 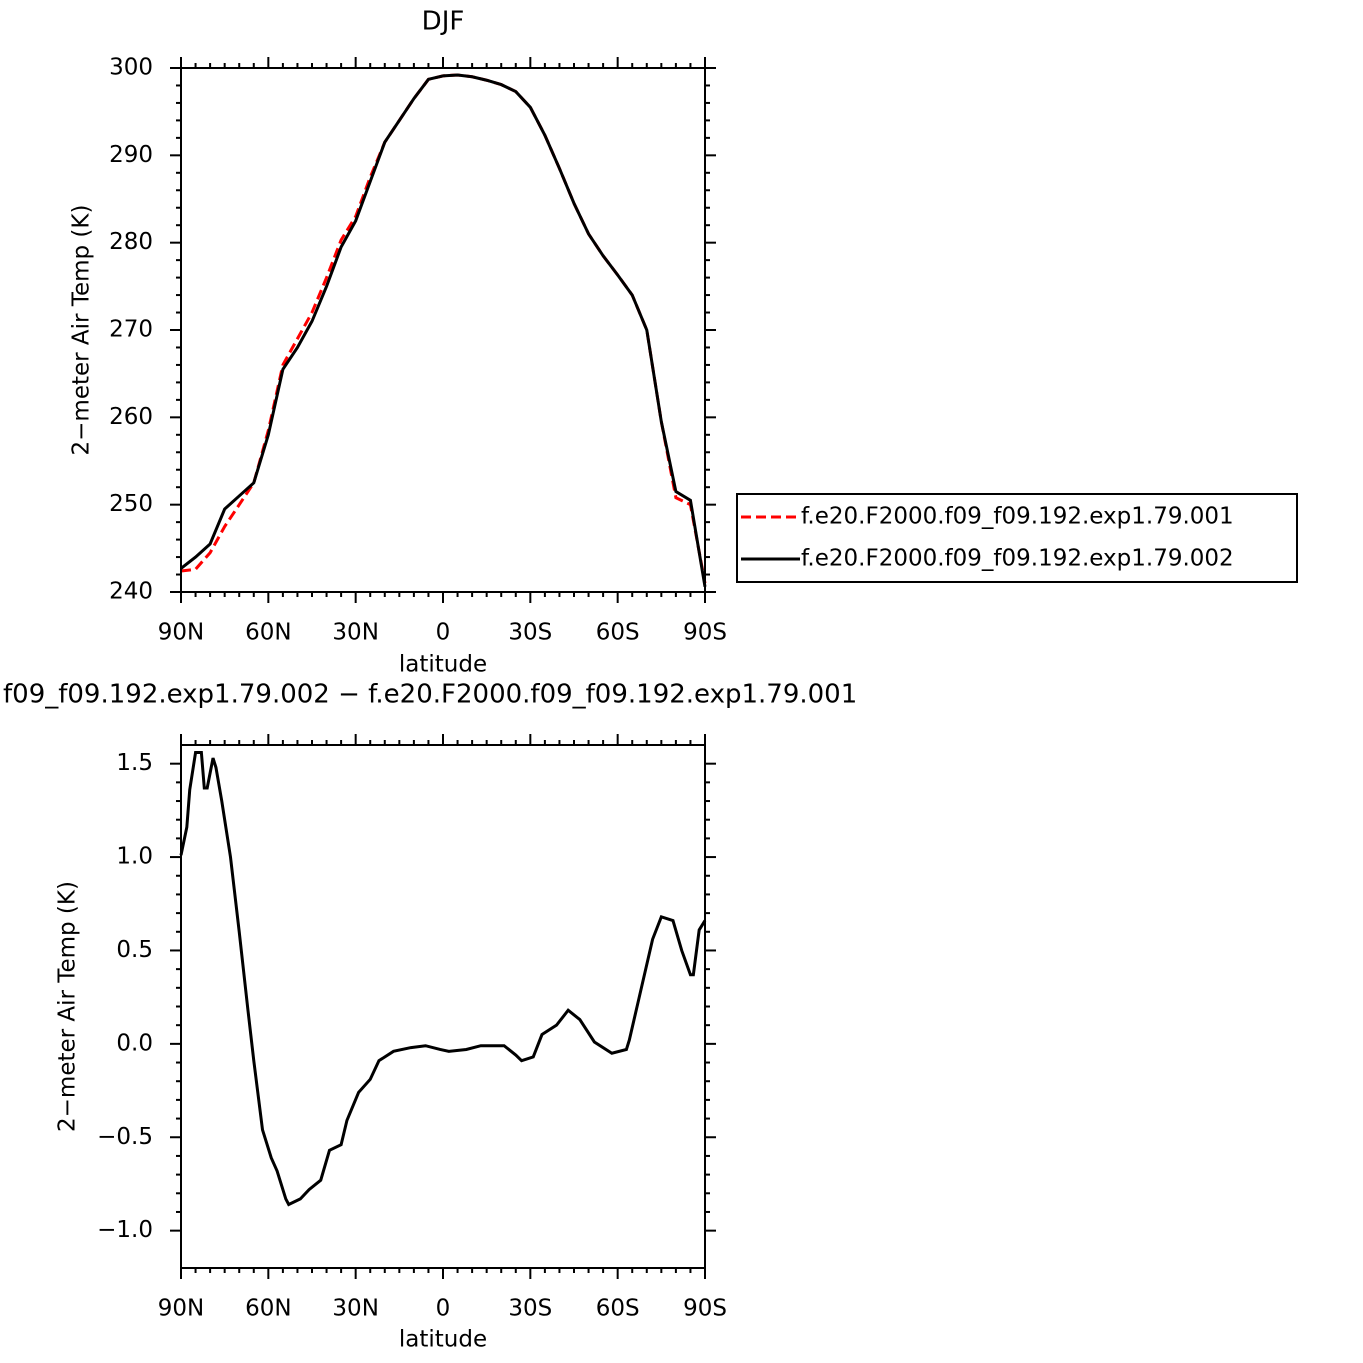 I want to click on legend-label: f.e20.F2000.f09_f09.192.exp1.79.002, so click(x=1017, y=559).